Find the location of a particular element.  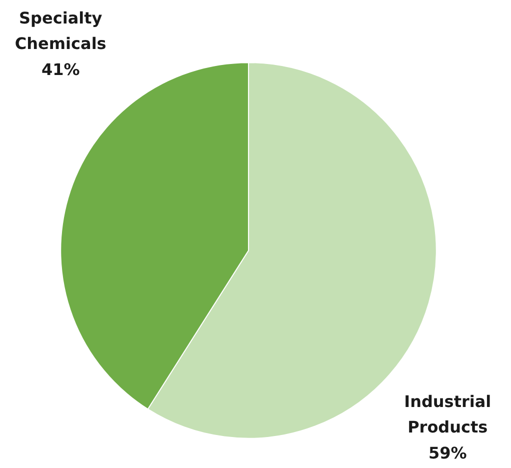

data-label: 59% is located at coordinates (447, 452).